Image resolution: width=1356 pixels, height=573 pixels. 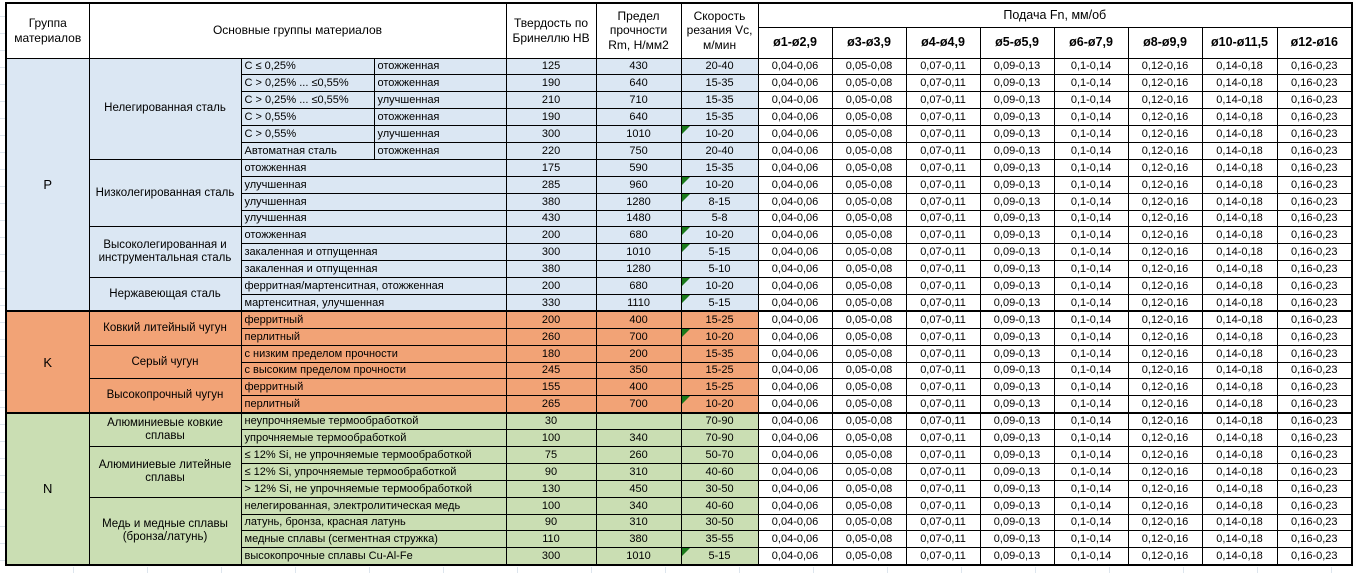 I want to click on material-family-cell: Нержавеющая сталь, so click(x=165, y=294).